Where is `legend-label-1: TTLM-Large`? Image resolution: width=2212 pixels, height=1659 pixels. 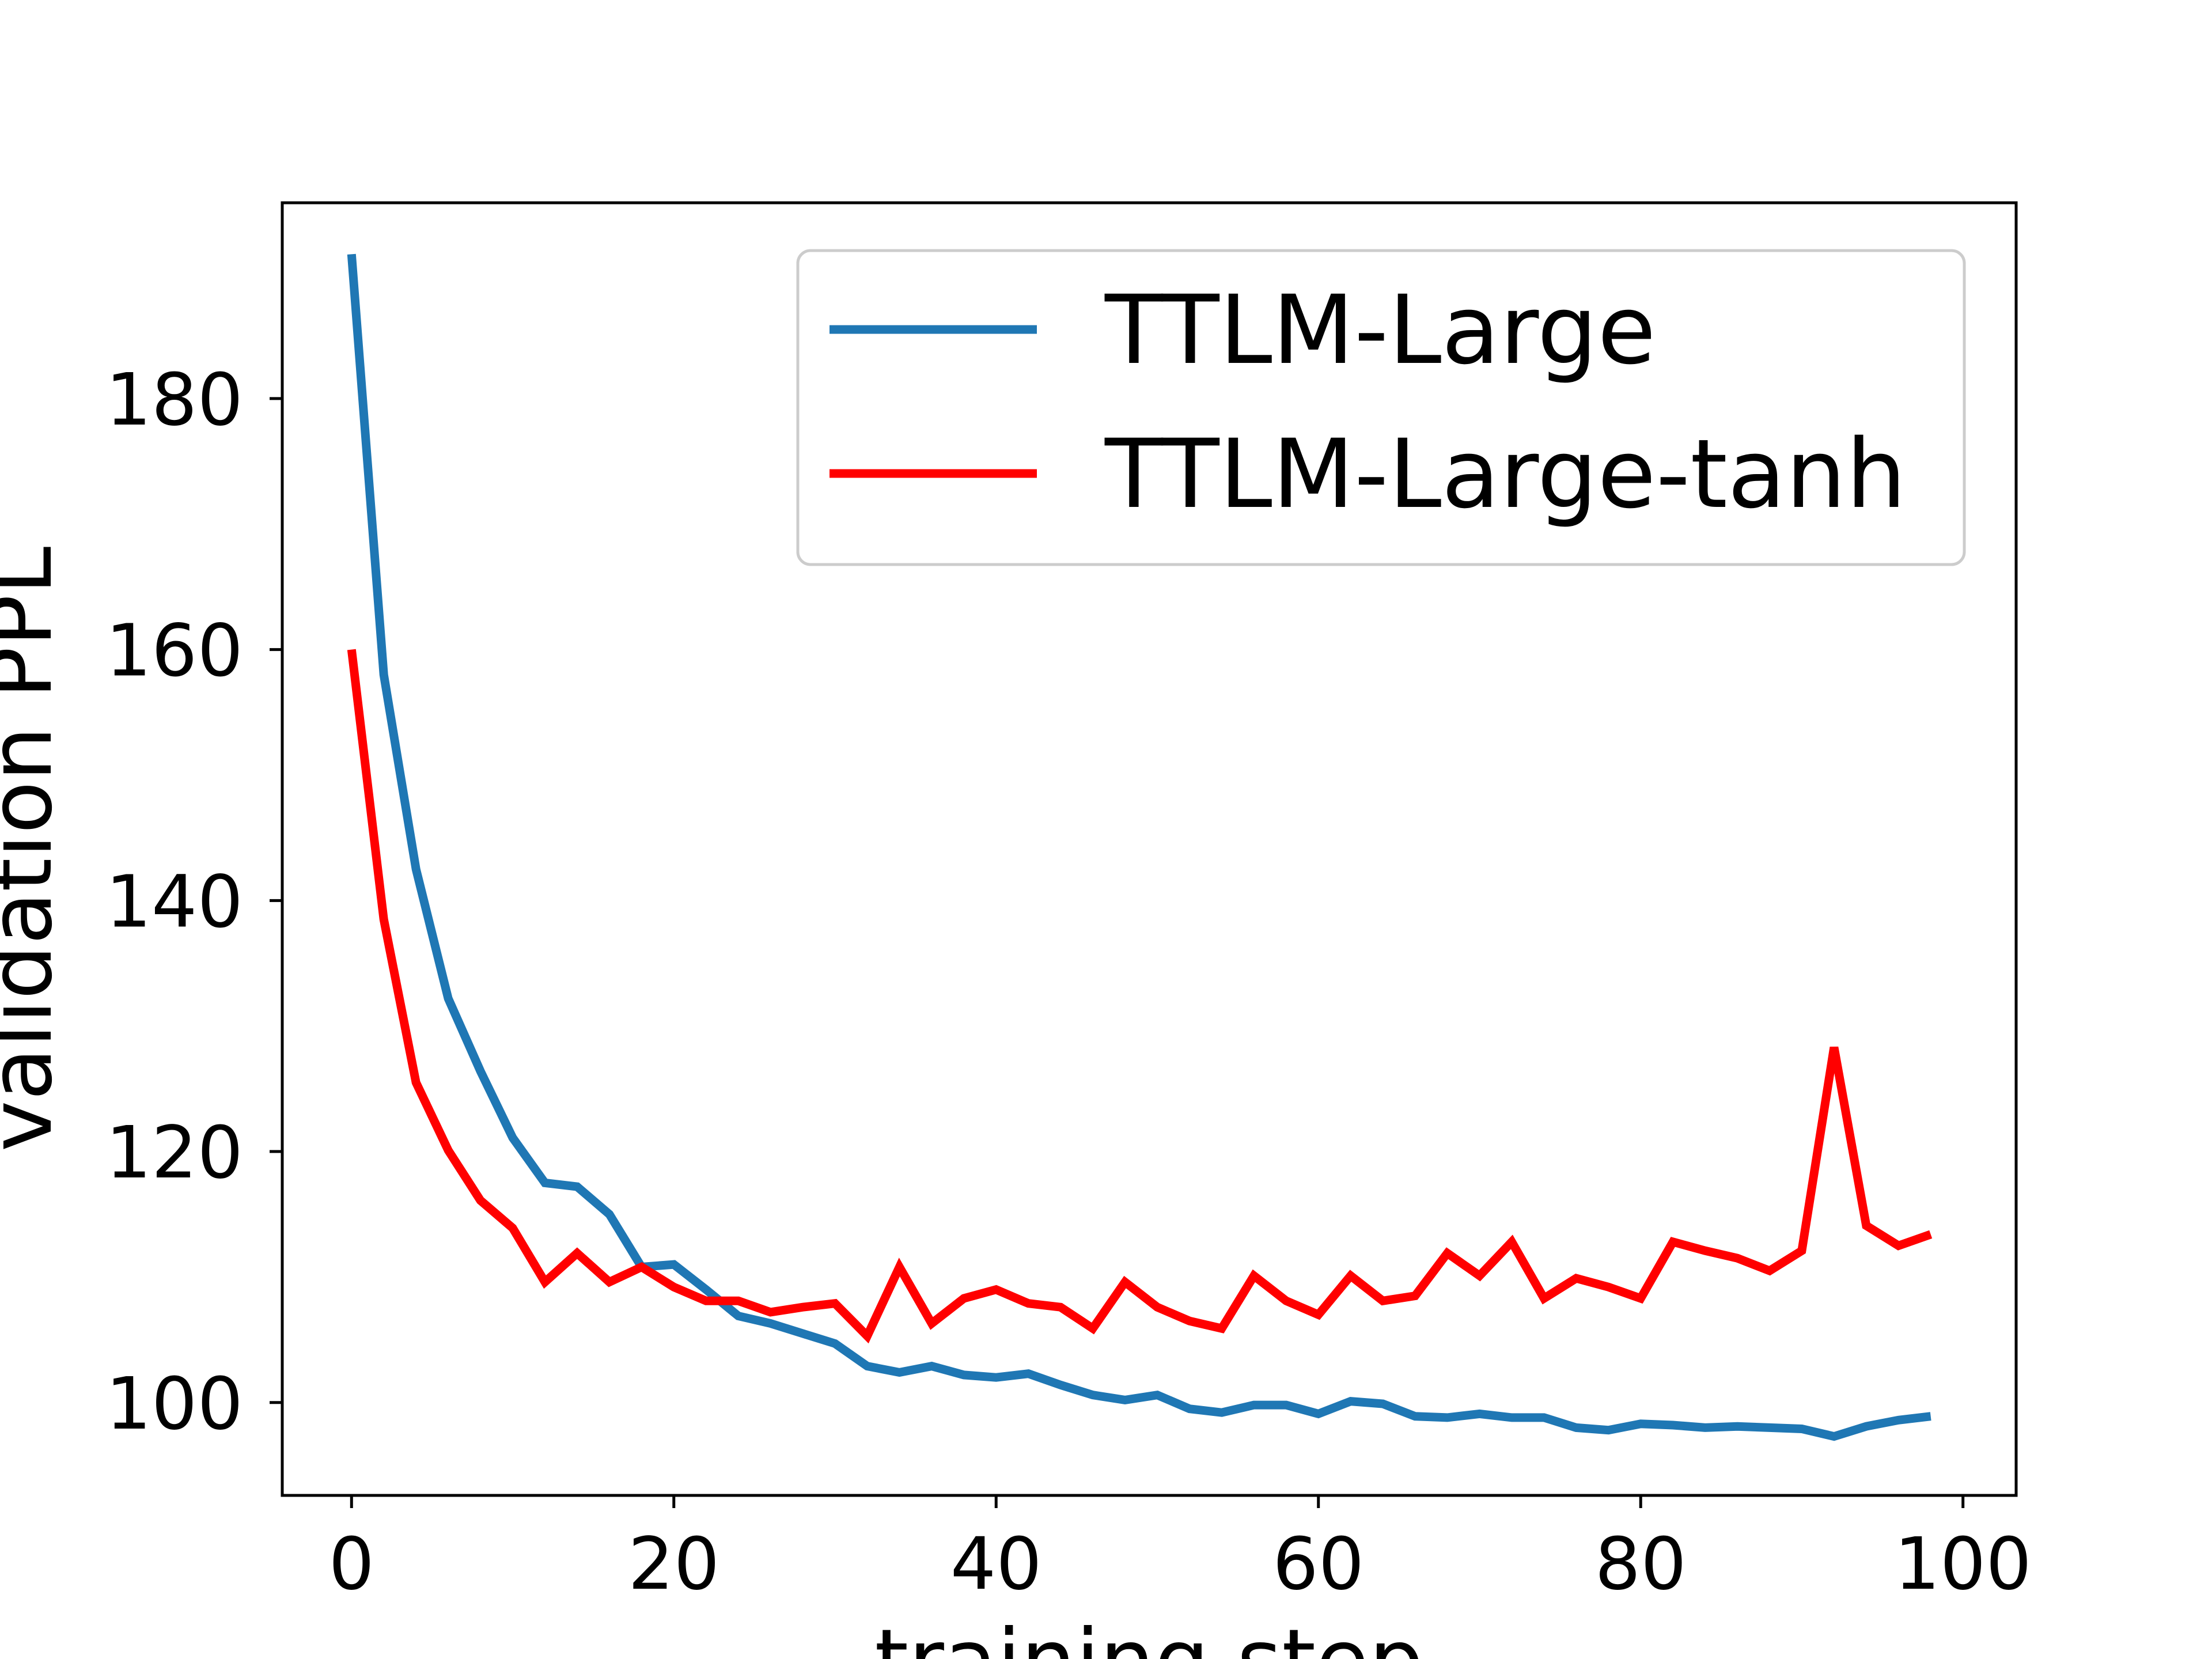 legend-label-1: TTLM-Large is located at coordinates (1380, 330).